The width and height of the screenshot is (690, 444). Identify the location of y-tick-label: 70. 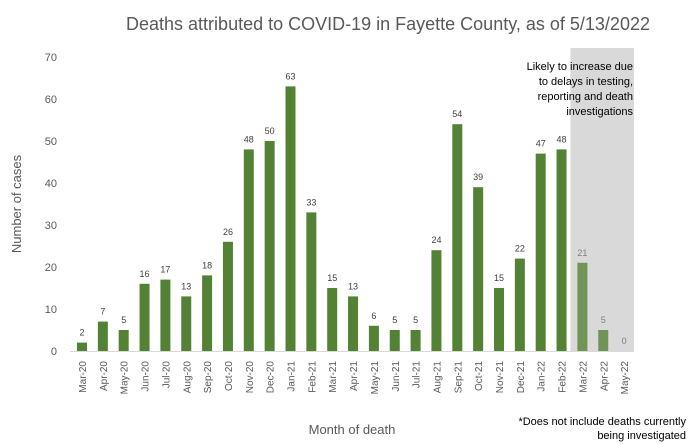
(51, 58).